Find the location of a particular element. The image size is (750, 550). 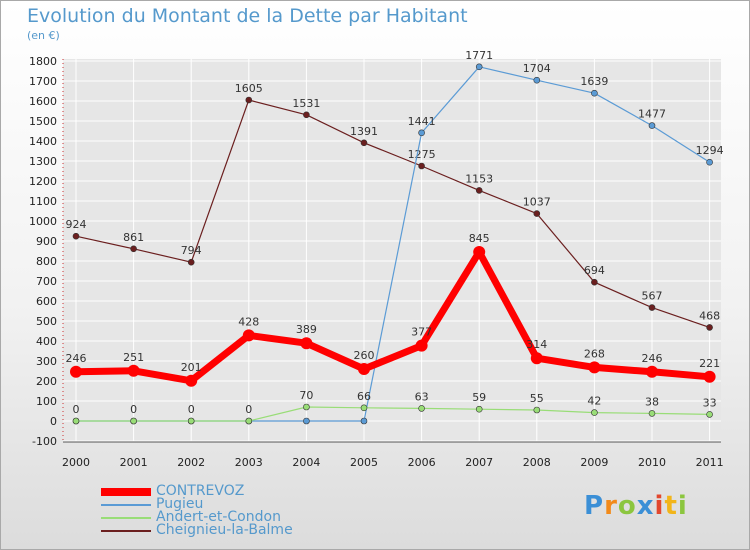

data-label-andert-et-condon: 59 is located at coordinates (479, 397).